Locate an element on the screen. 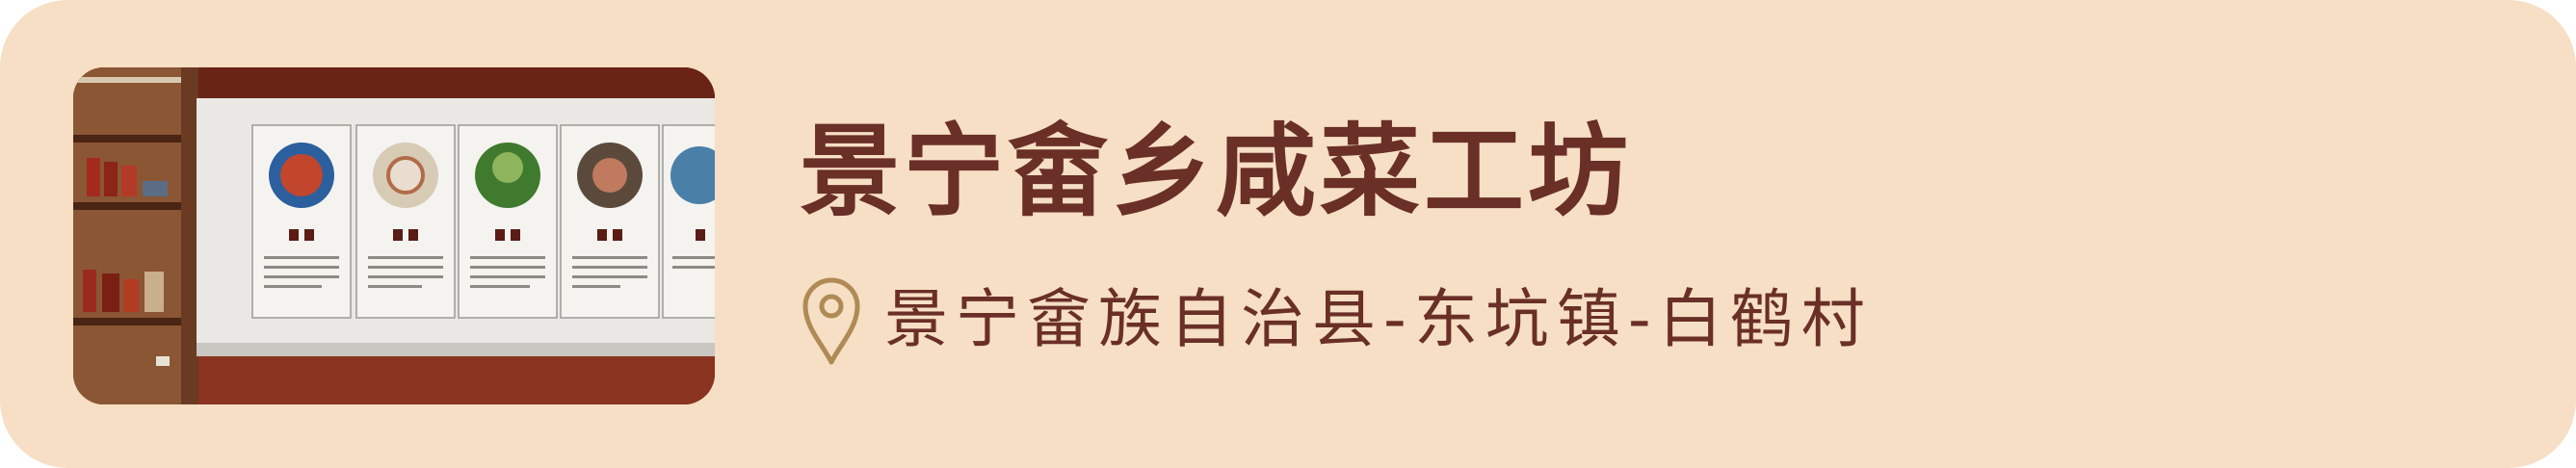 This screenshot has width=2576, height=468. venue-title: 景宁畲乡咸菜工坊 is located at coordinates (1217, 171).